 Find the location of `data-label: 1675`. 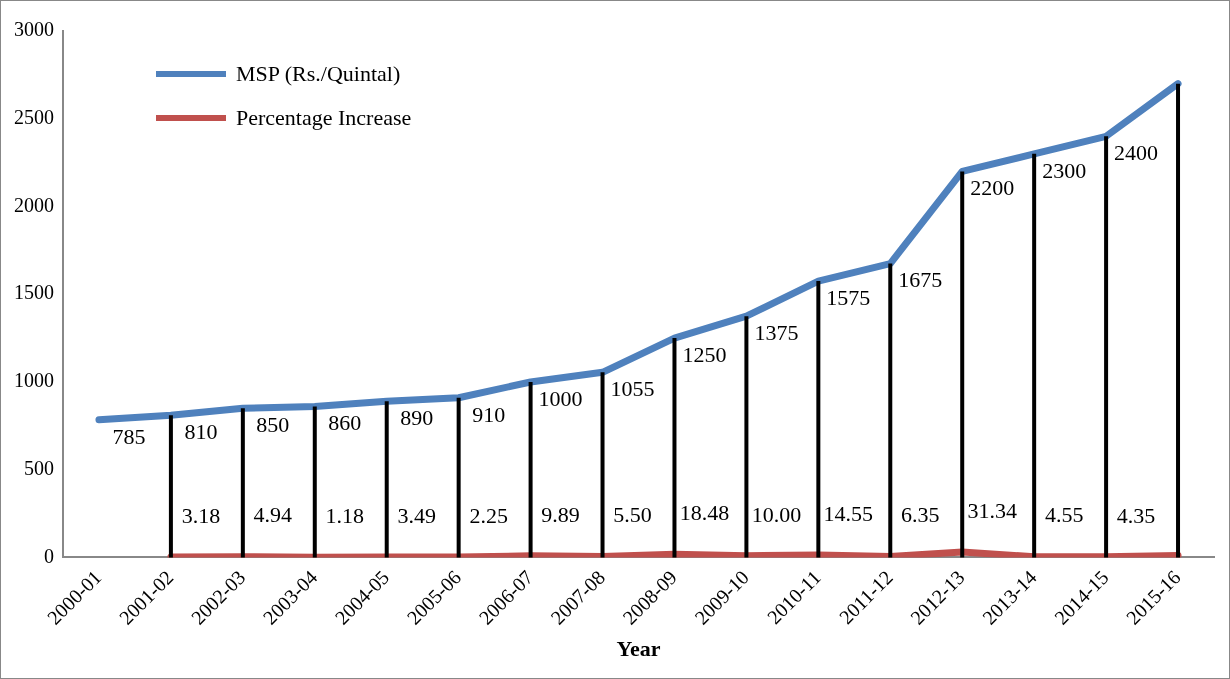

data-label: 1675 is located at coordinates (920, 280).